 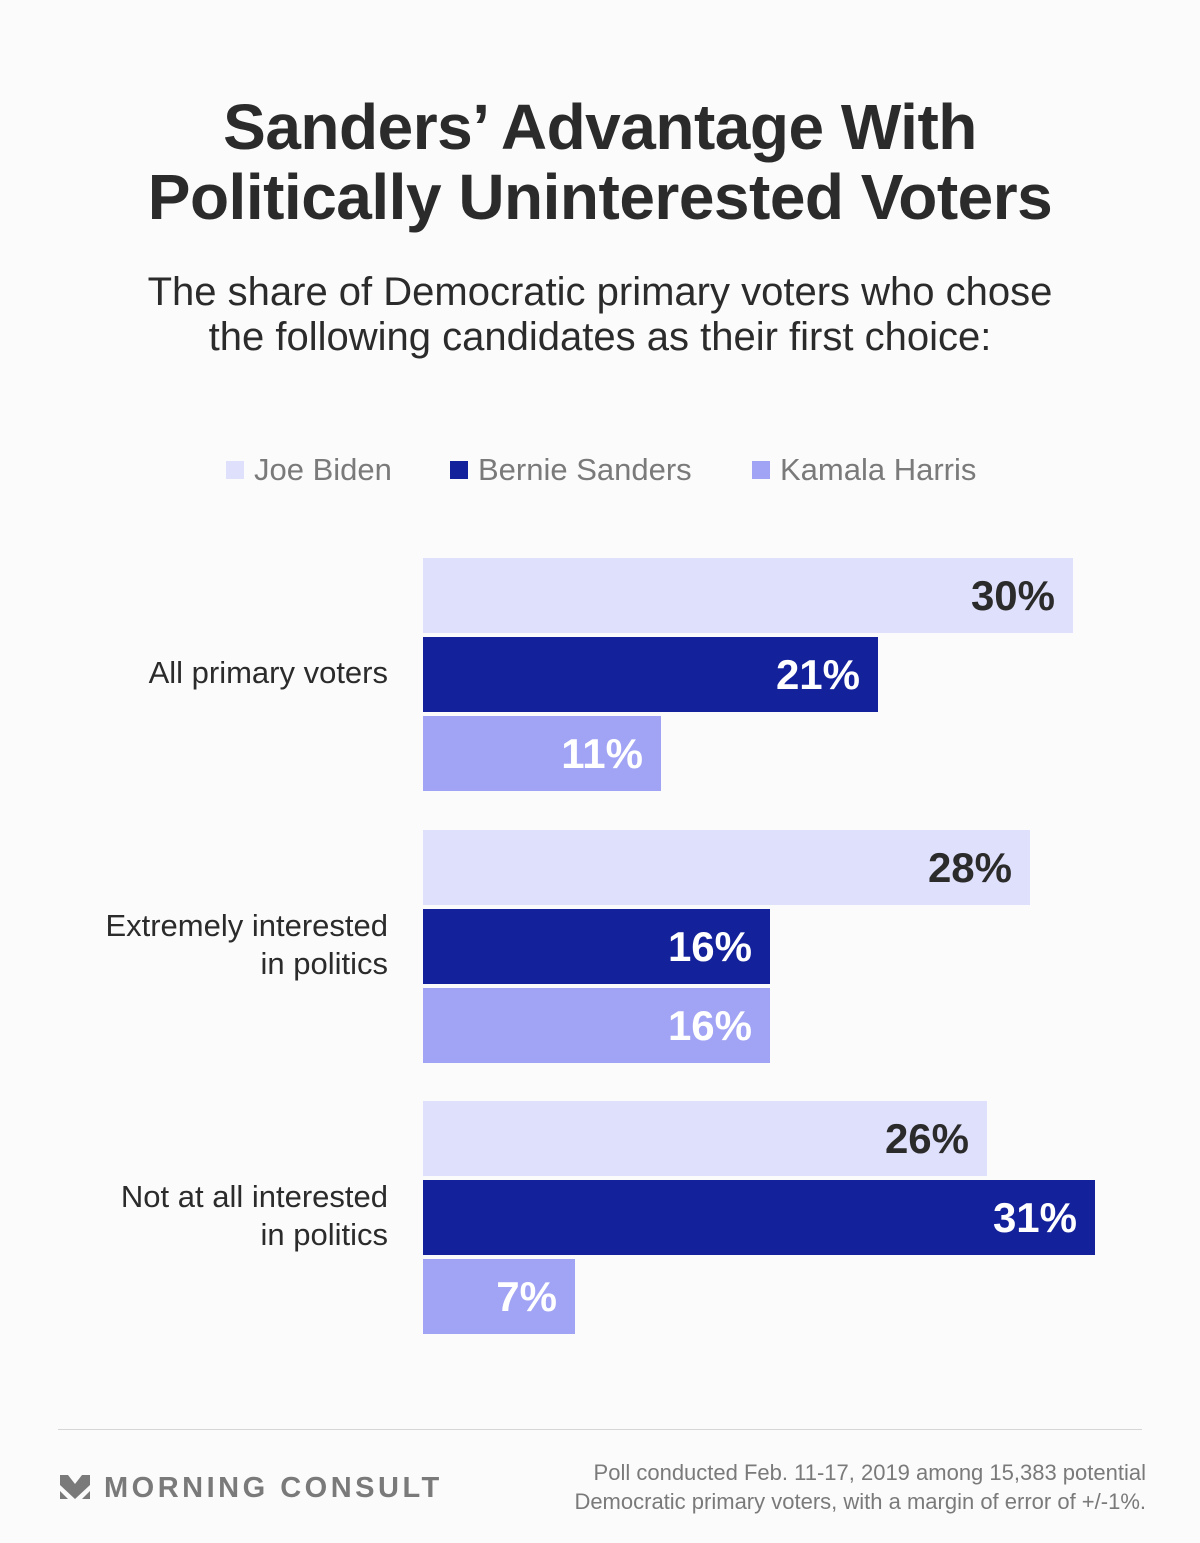 I want to click on legend-swatch-harris, so click(x=761, y=470).